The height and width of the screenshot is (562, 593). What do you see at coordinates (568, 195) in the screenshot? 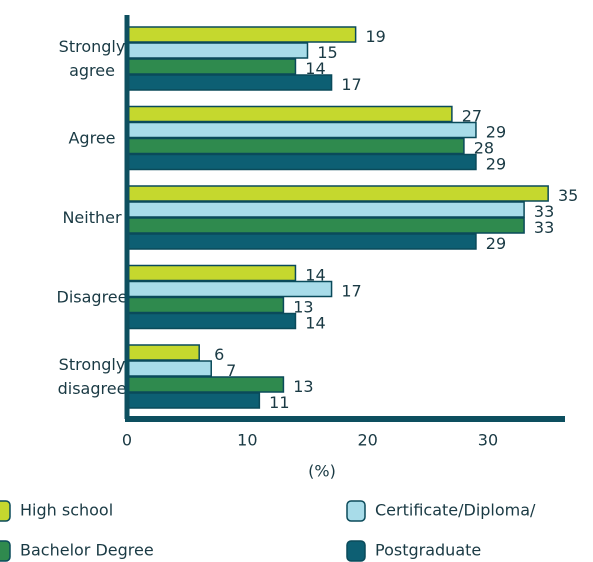
I see `data-label: 35` at bounding box center [568, 195].